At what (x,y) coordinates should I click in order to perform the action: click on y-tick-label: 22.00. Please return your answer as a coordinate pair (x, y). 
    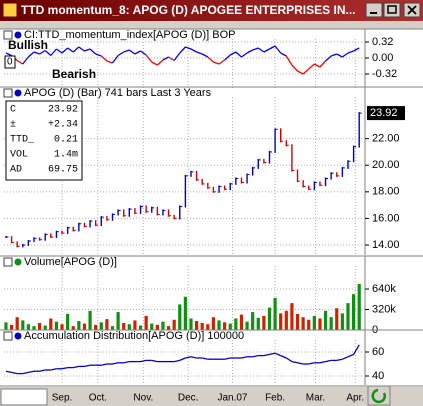
    Looking at the image, I should click on (386, 139).